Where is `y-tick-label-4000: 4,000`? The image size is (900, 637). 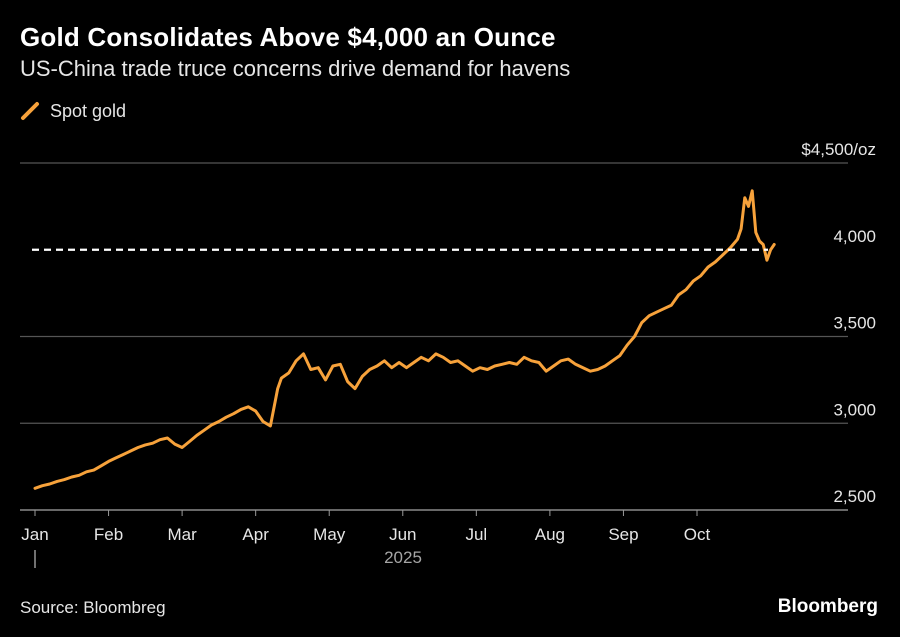
y-tick-label-4000: 4,000 is located at coordinates (854, 236).